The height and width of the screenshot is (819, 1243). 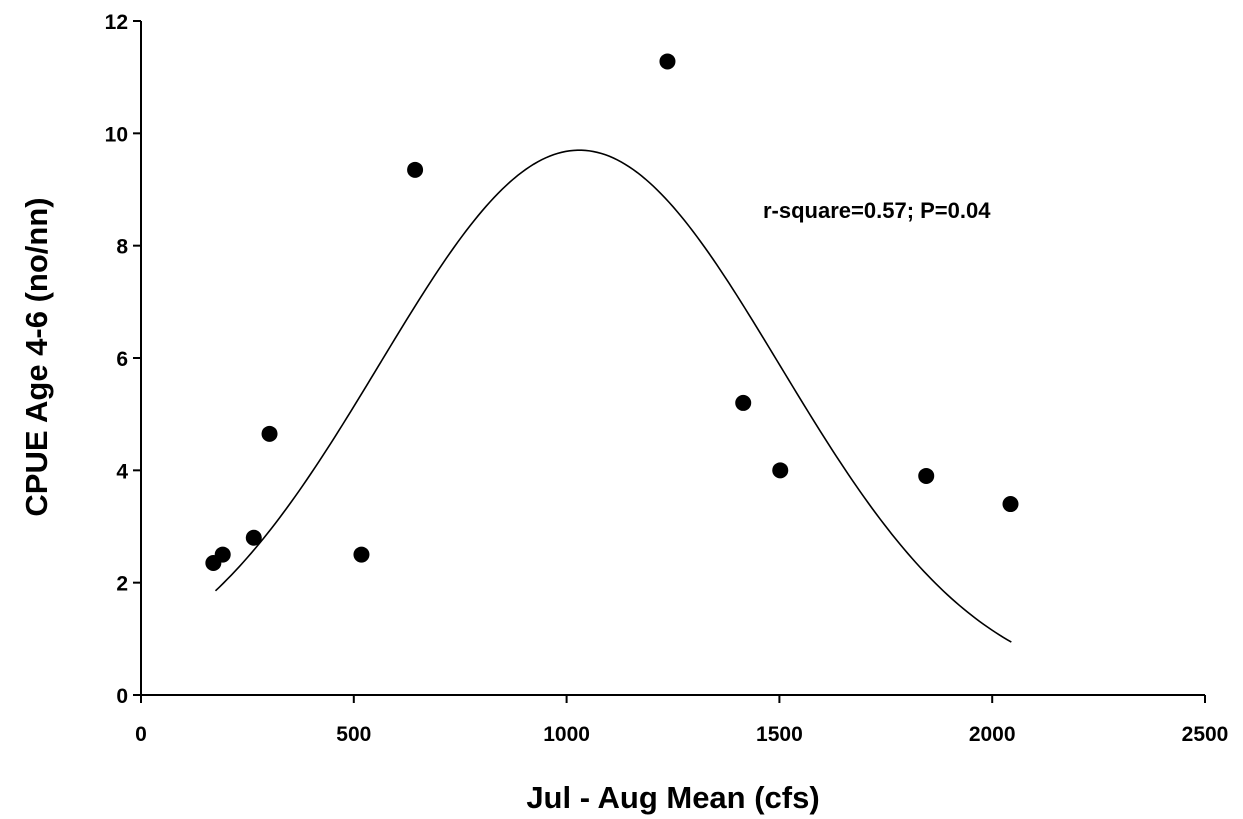 I want to click on y-axis-title: CPUE Age 4-6 (no/nn), so click(x=36, y=356).